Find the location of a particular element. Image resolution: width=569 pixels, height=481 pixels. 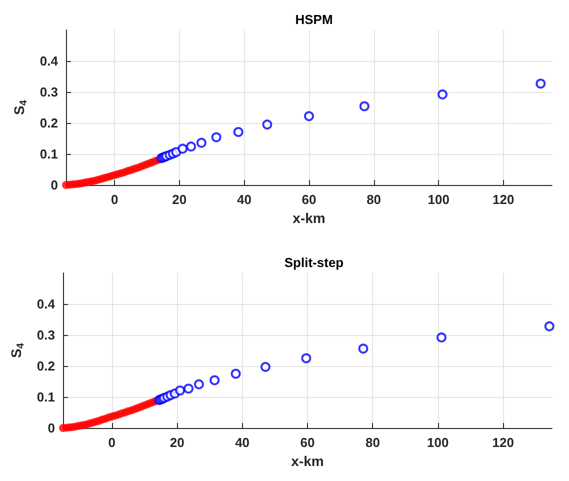

chart-title: Split-step is located at coordinates (314, 262).